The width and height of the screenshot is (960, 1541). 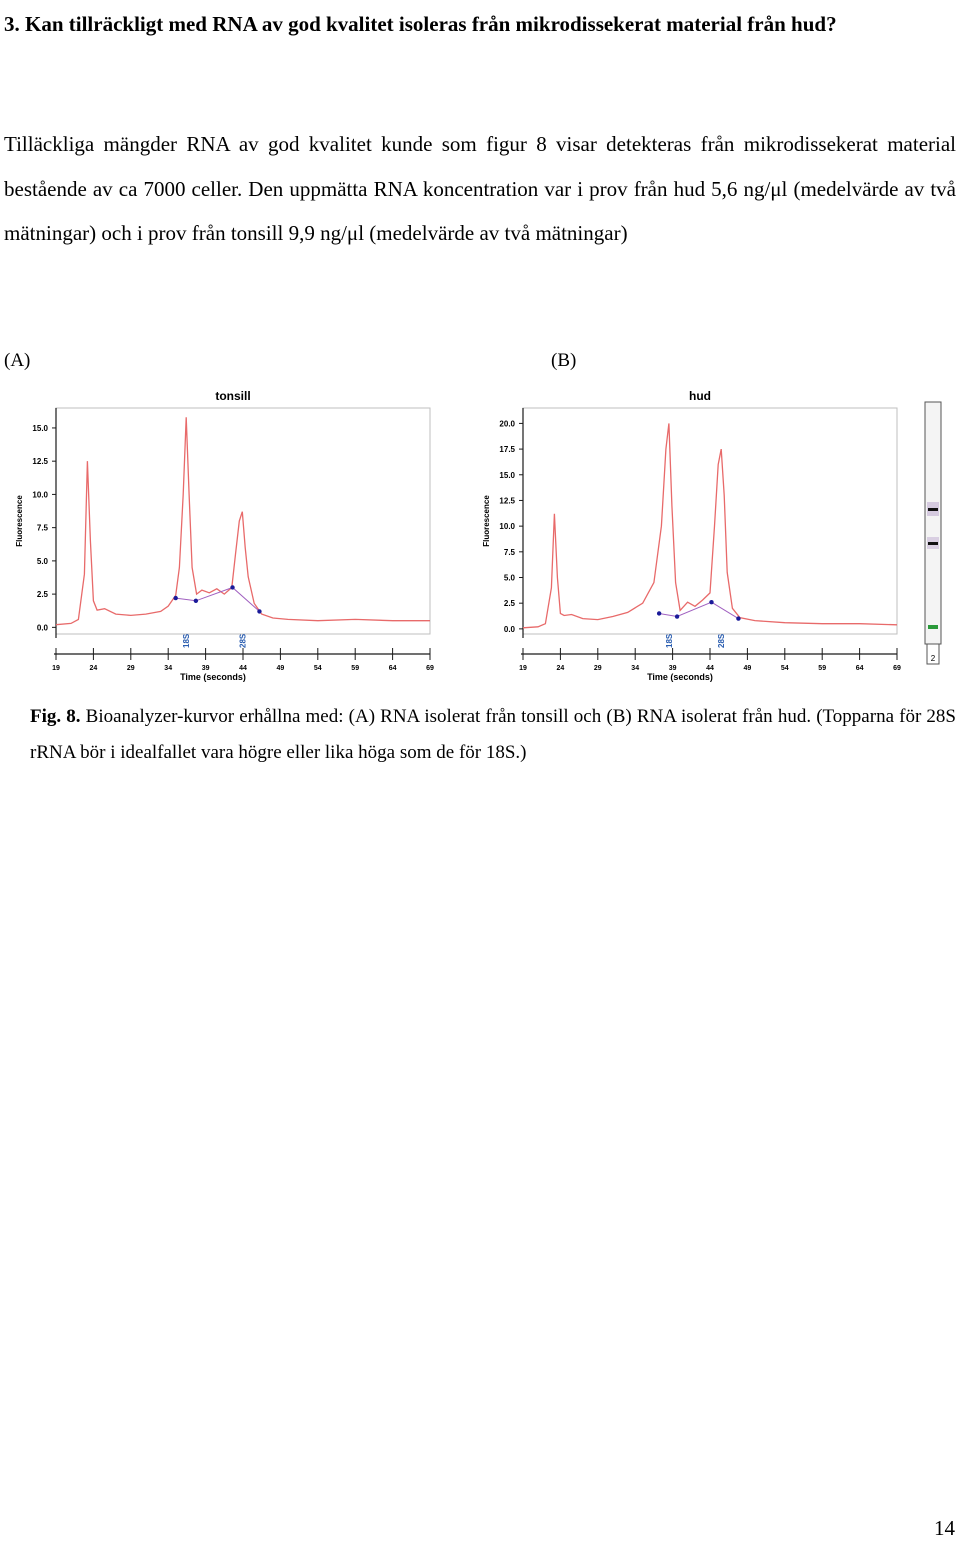 I want to click on tonsill-y-tick-label: 5.0, so click(x=43, y=561).